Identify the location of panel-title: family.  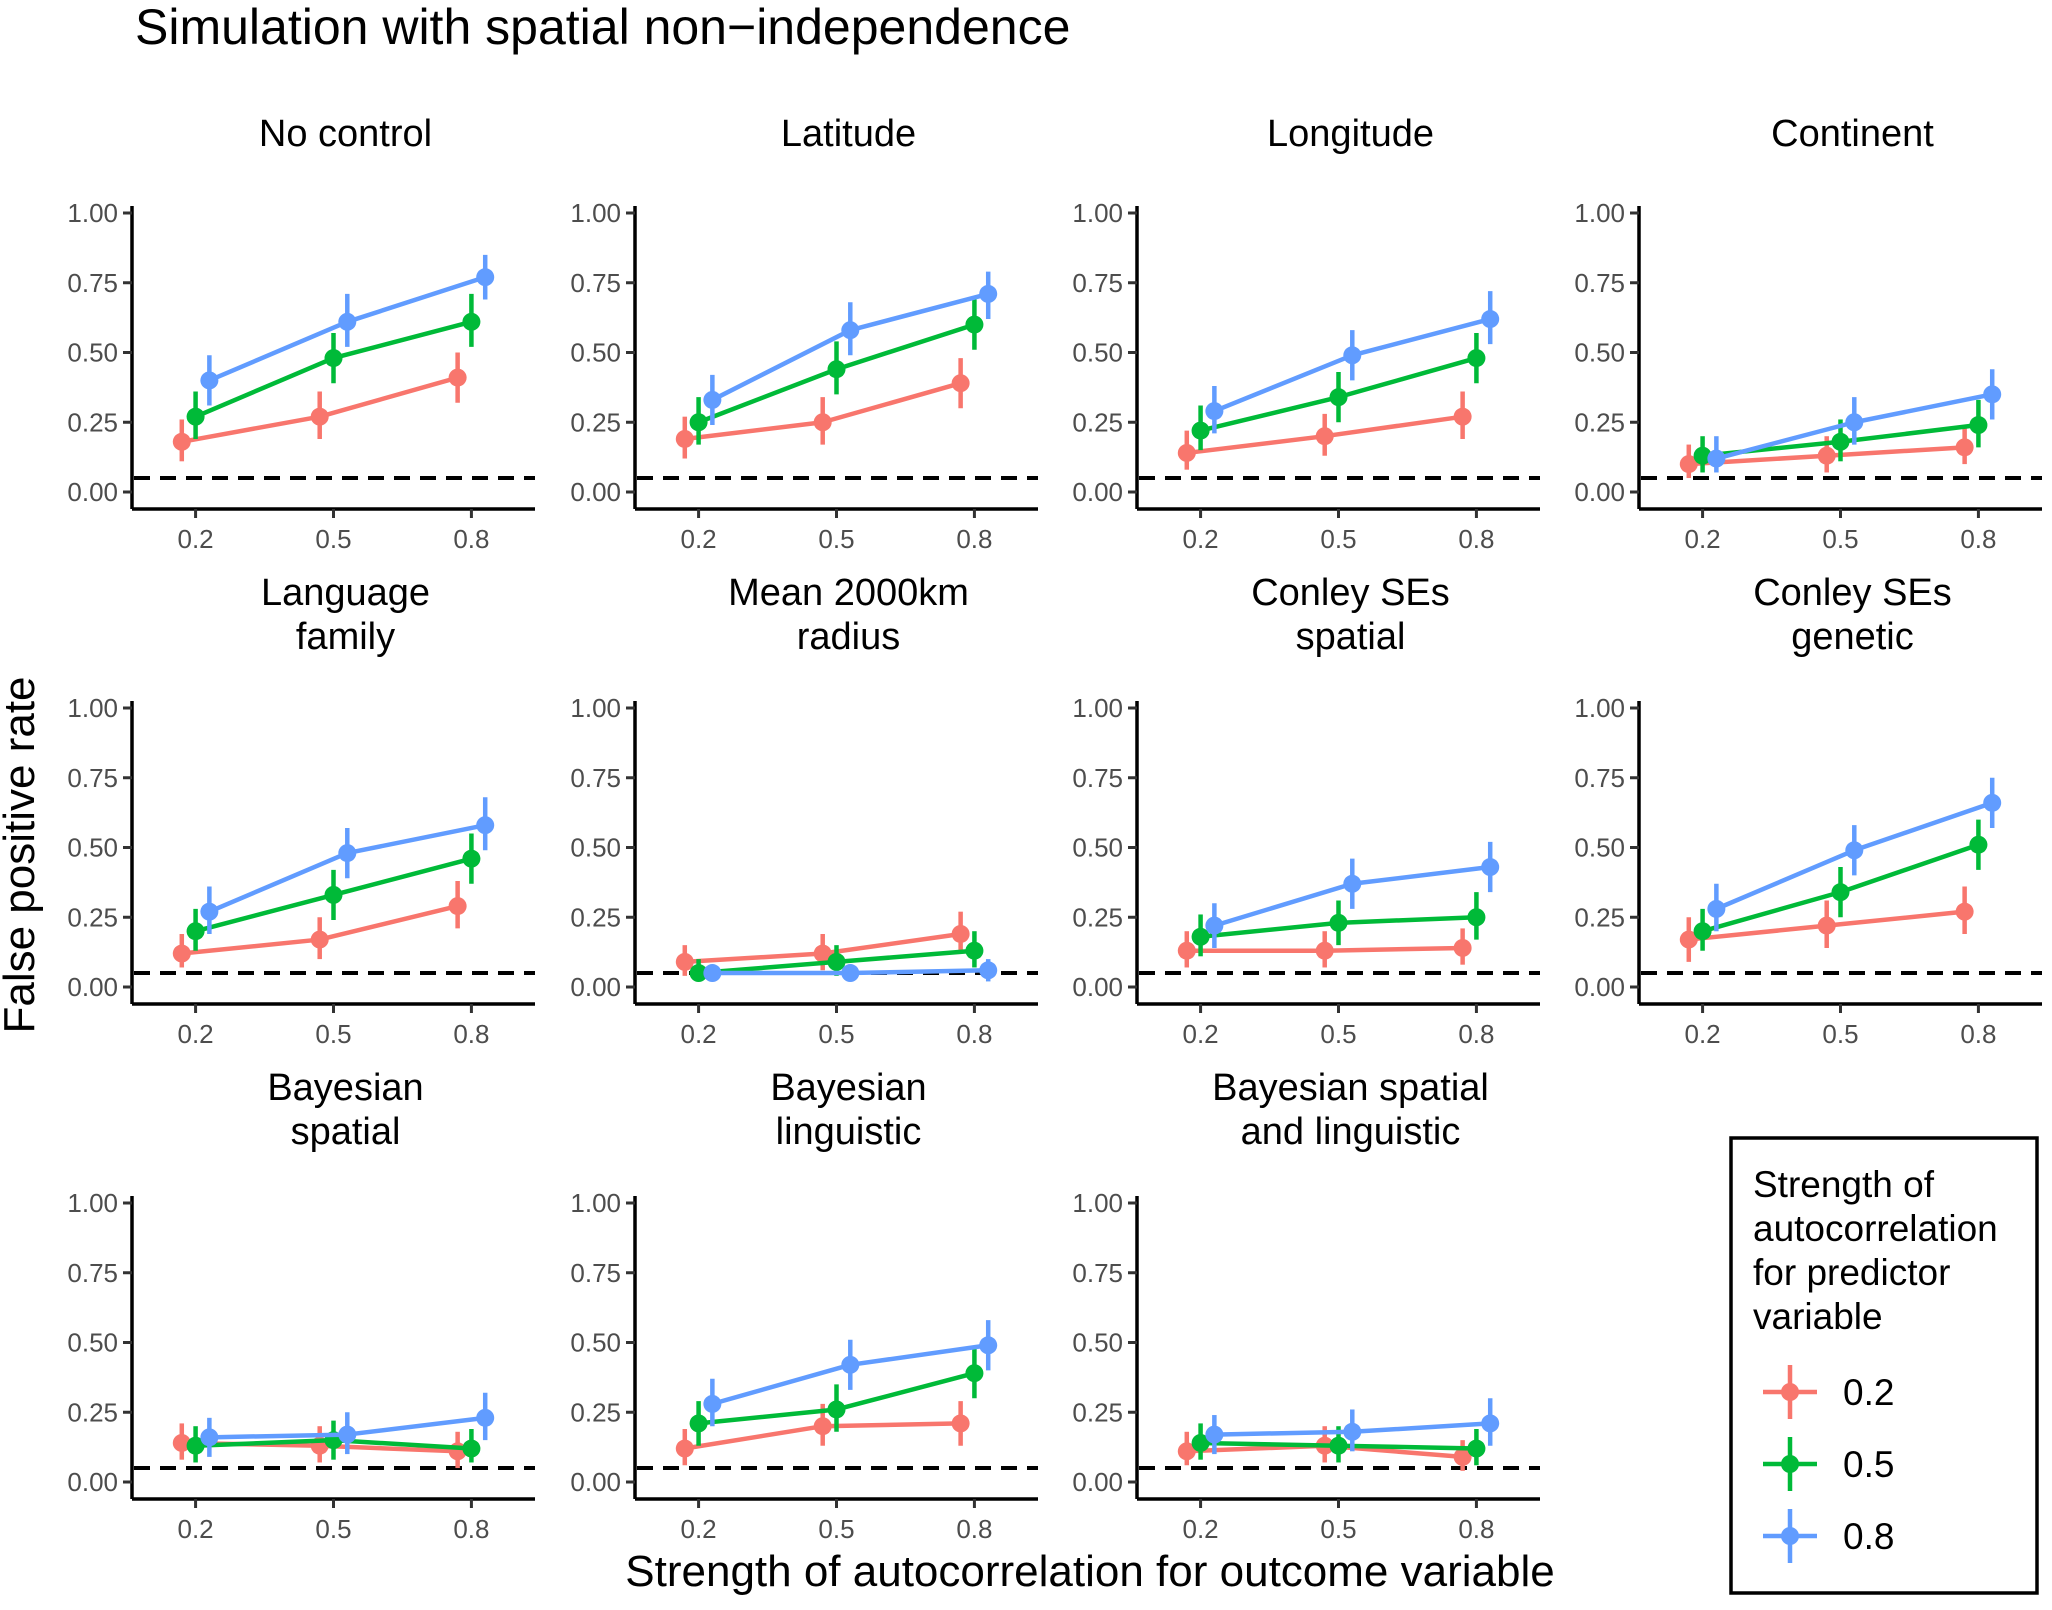
(345, 637).